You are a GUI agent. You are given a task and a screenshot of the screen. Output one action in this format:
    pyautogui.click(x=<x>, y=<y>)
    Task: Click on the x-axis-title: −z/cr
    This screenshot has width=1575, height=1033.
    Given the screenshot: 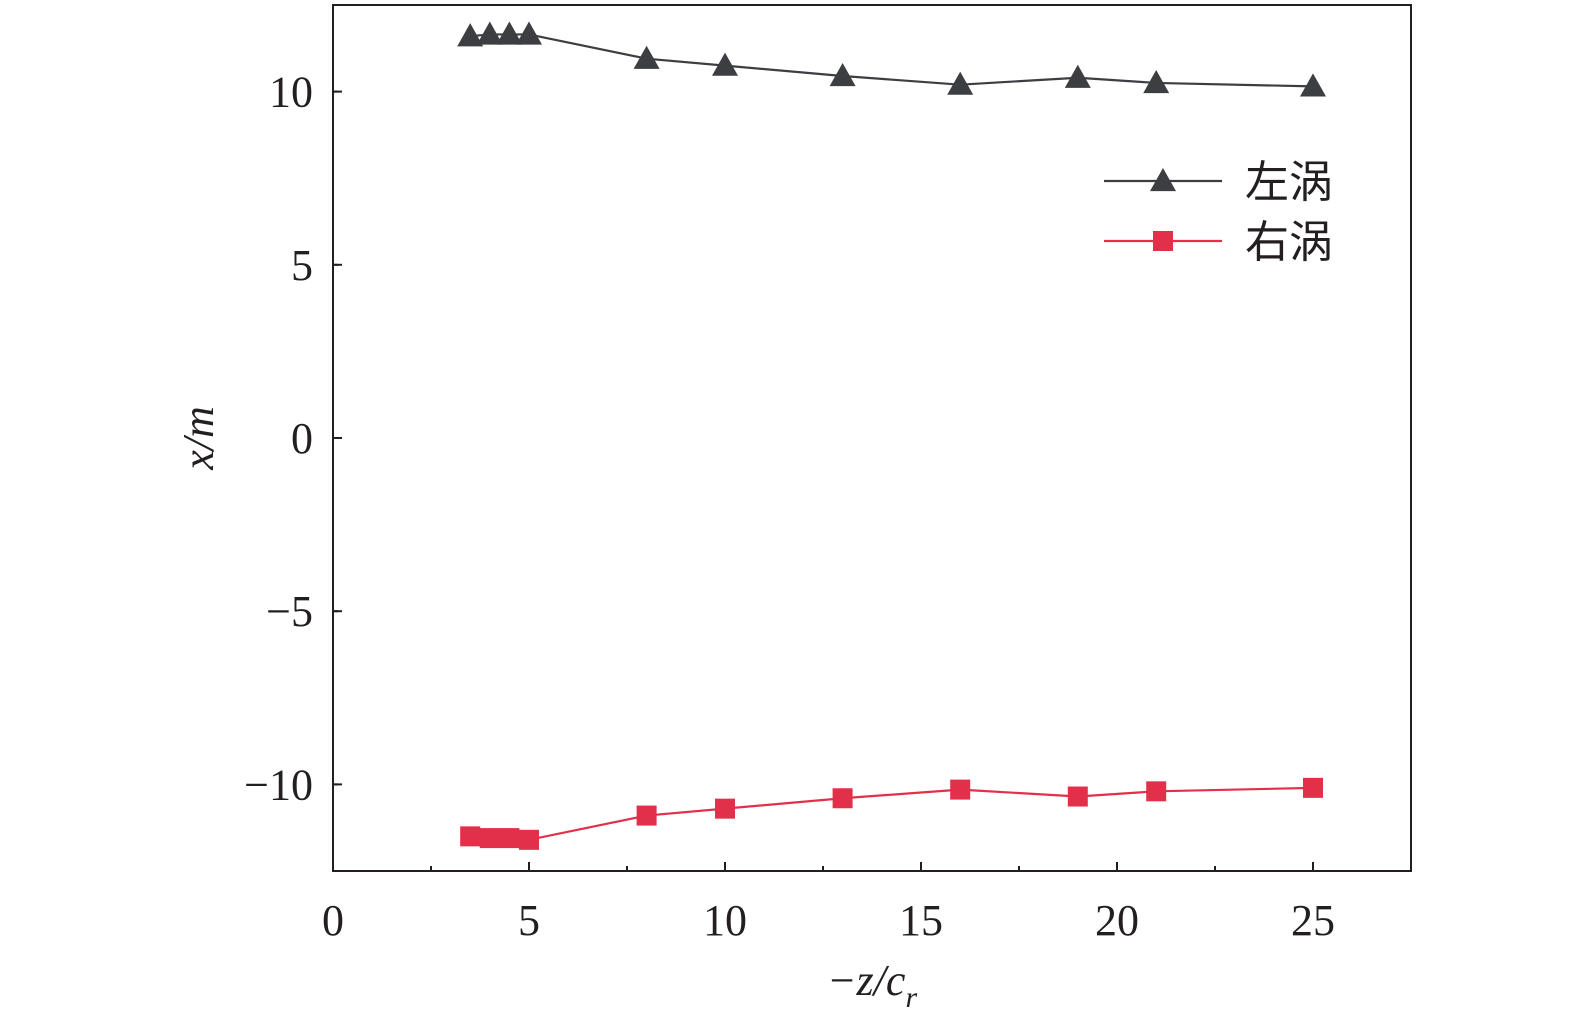 What is the action you would take?
    pyautogui.click(x=872, y=985)
    